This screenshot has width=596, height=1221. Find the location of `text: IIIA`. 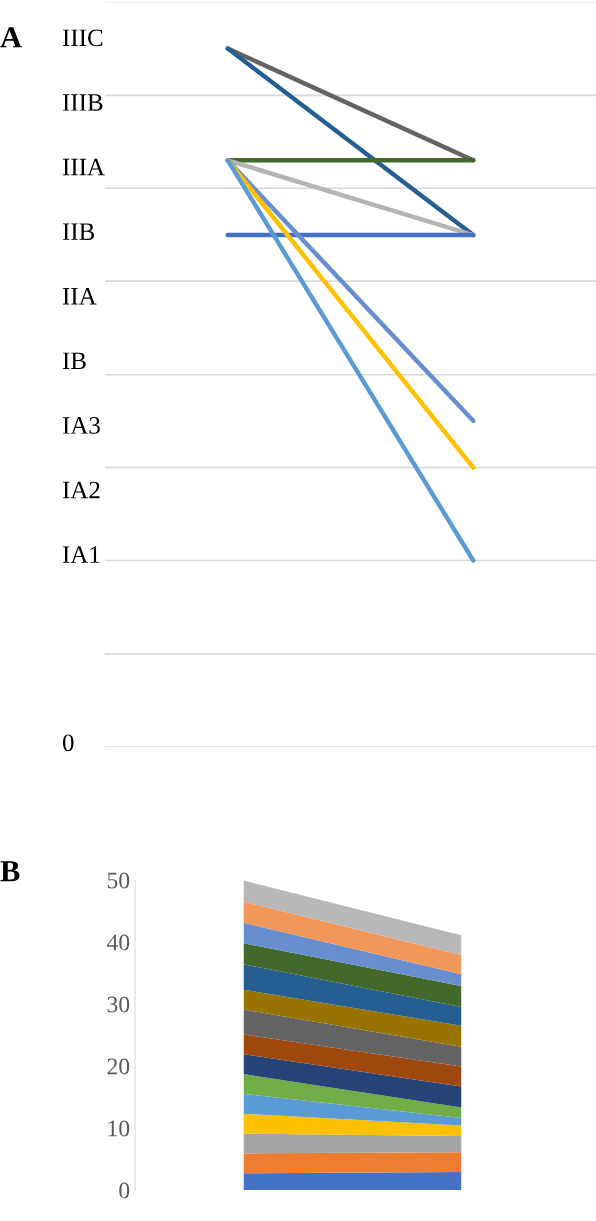

text: IIIA is located at coordinates (83, 167).